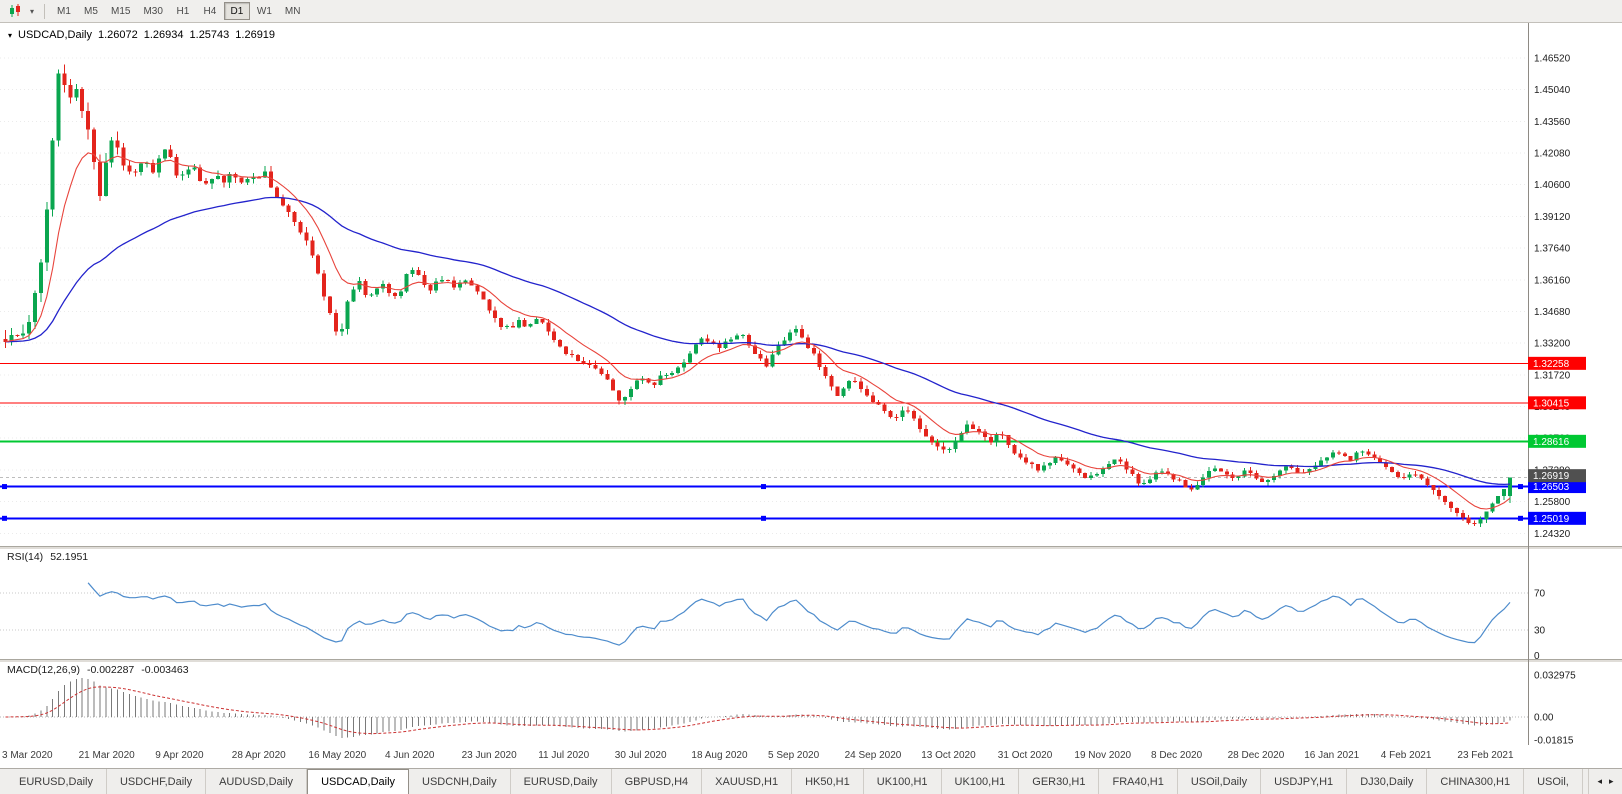 Image resolution: width=1622 pixels, height=794 pixels. Describe the element at coordinates (563, 755) in the screenshot. I see `time-axis-label: 11 Jul 2020` at that location.